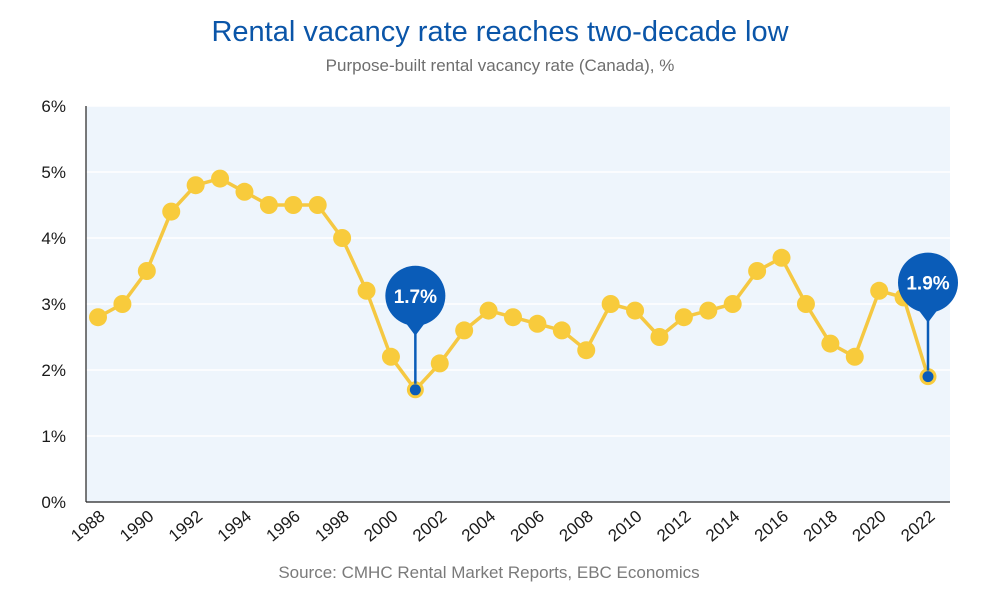 The image size is (1000, 589). What do you see at coordinates (576, 526) in the screenshot?
I see `x-tick-label: 2008` at bounding box center [576, 526].